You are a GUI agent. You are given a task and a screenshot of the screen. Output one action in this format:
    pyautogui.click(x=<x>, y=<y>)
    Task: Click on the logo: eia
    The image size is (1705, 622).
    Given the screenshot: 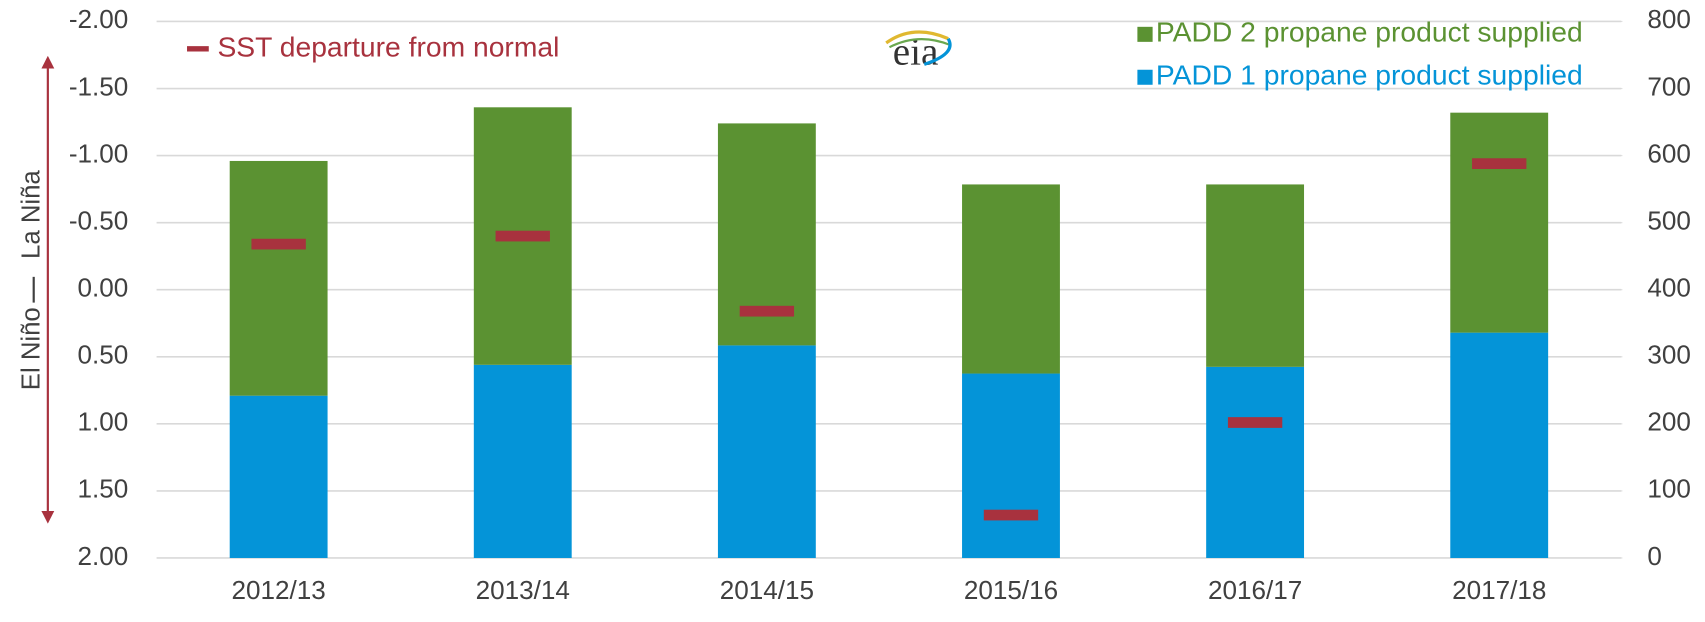 What is the action you would take?
    pyautogui.click(x=916, y=52)
    